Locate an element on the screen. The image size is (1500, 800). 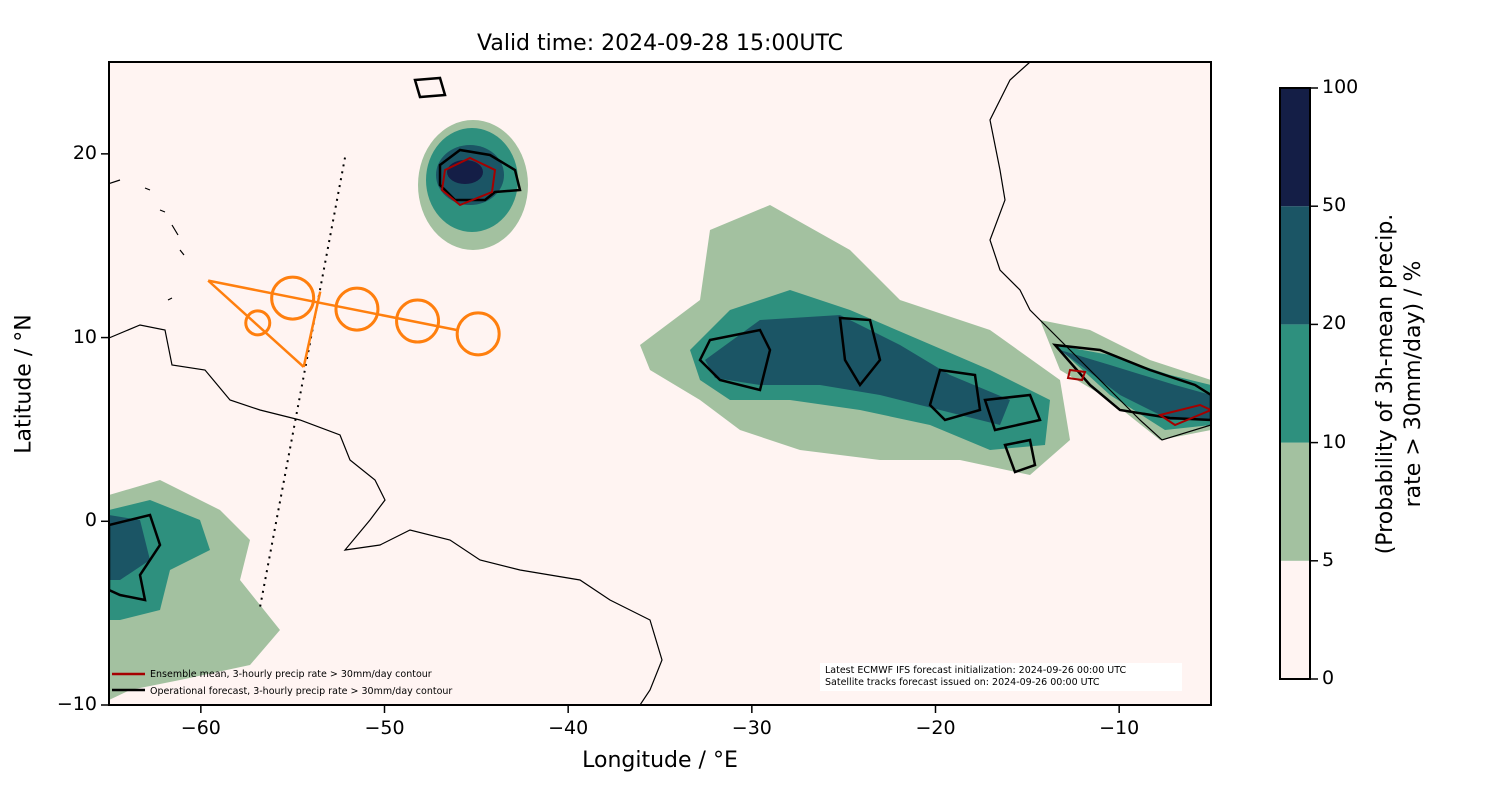
y-tick-label: −10 is located at coordinates (76, 704).